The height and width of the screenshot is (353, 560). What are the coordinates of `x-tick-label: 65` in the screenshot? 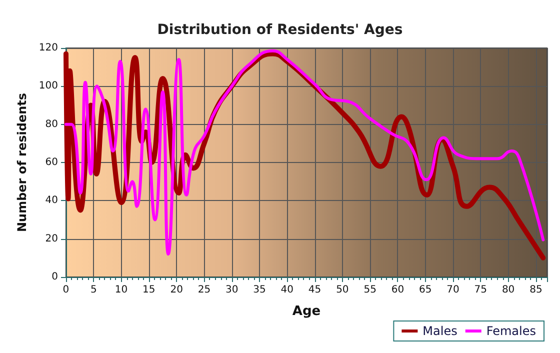 It's located at (425, 290).